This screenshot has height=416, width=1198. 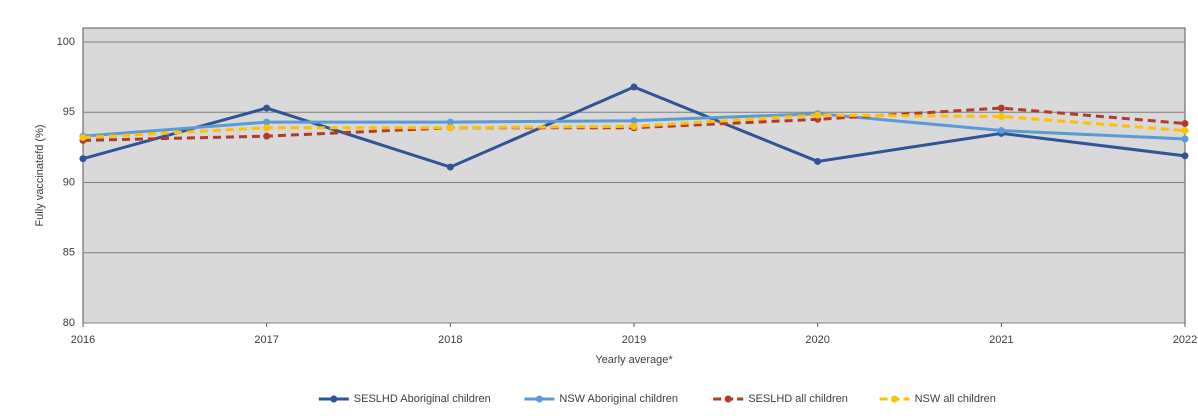 What do you see at coordinates (450, 340) in the screenshot?
I see `x-tick-label: 2018` at bounding box center [450, 340].